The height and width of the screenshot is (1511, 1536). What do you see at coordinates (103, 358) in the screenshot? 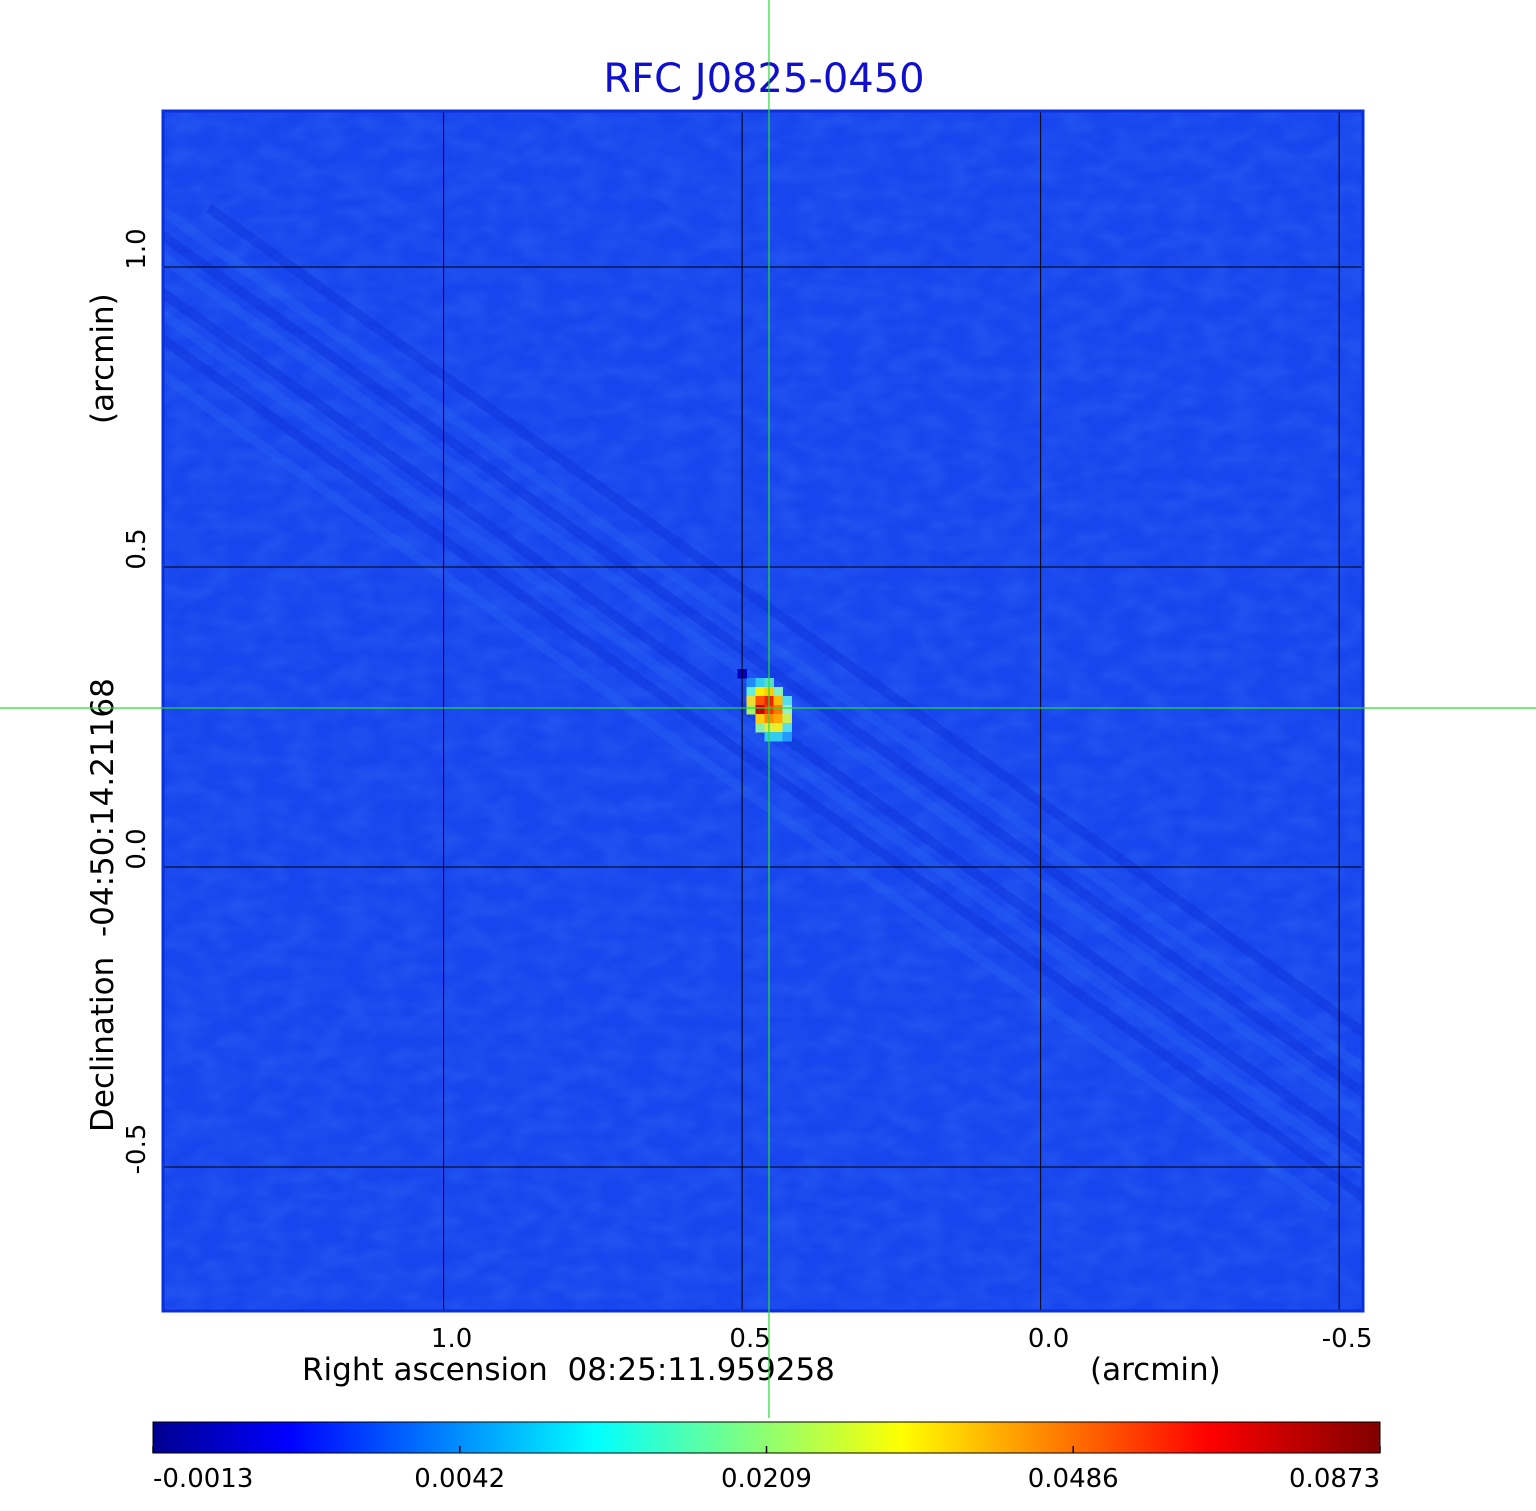
I see `y-axis-unit: (arcmin)` at bounding box center [103, 358].